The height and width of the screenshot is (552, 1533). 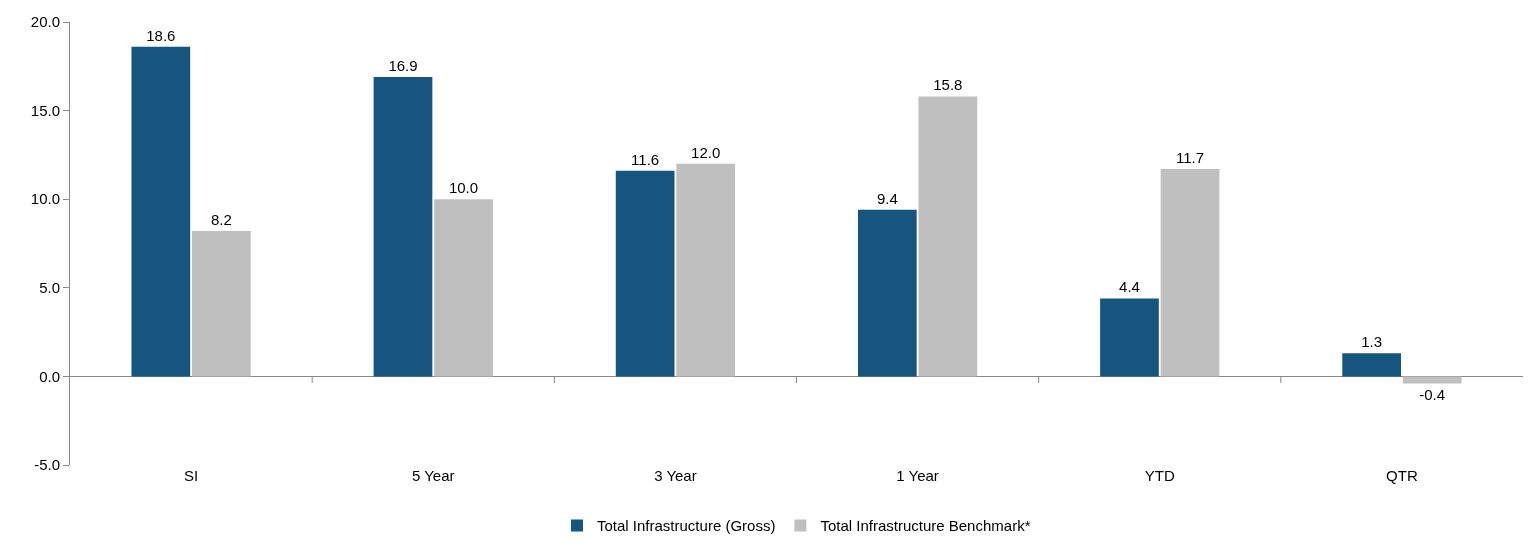 What do you see at coordinates (47, 465) in the screenshot?
I see `y-tick-label: -5.0` at bounding box center [47, 465].